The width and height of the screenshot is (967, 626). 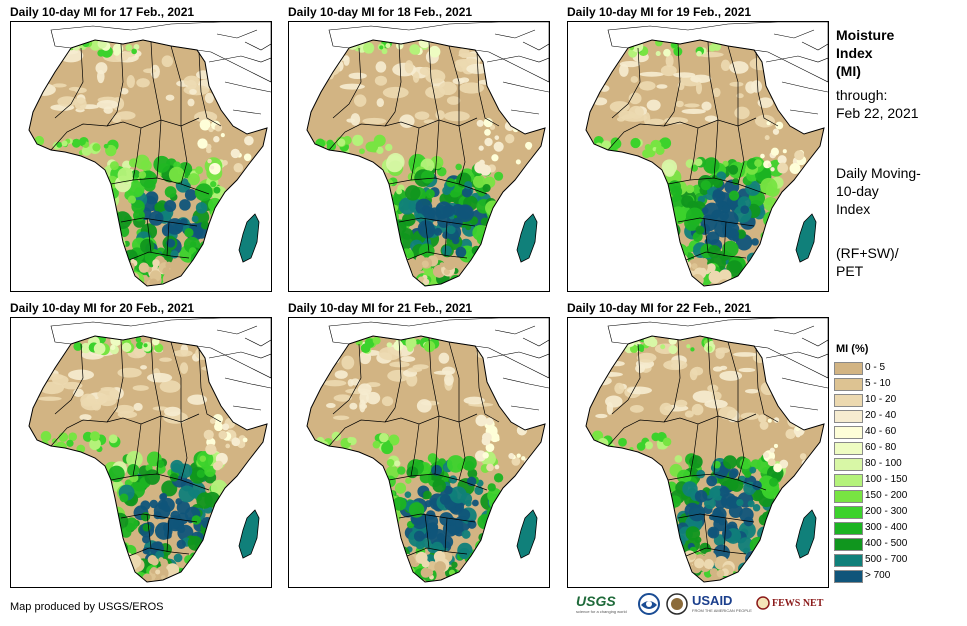 I want to click on legend-label: 400 - 500, so click(x=886, y=543).